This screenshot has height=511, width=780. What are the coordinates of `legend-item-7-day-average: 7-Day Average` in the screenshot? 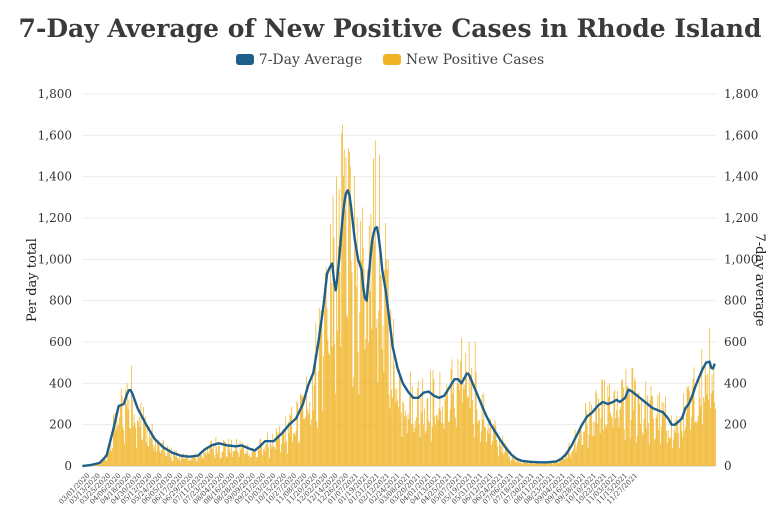 It's located at (298, 60).